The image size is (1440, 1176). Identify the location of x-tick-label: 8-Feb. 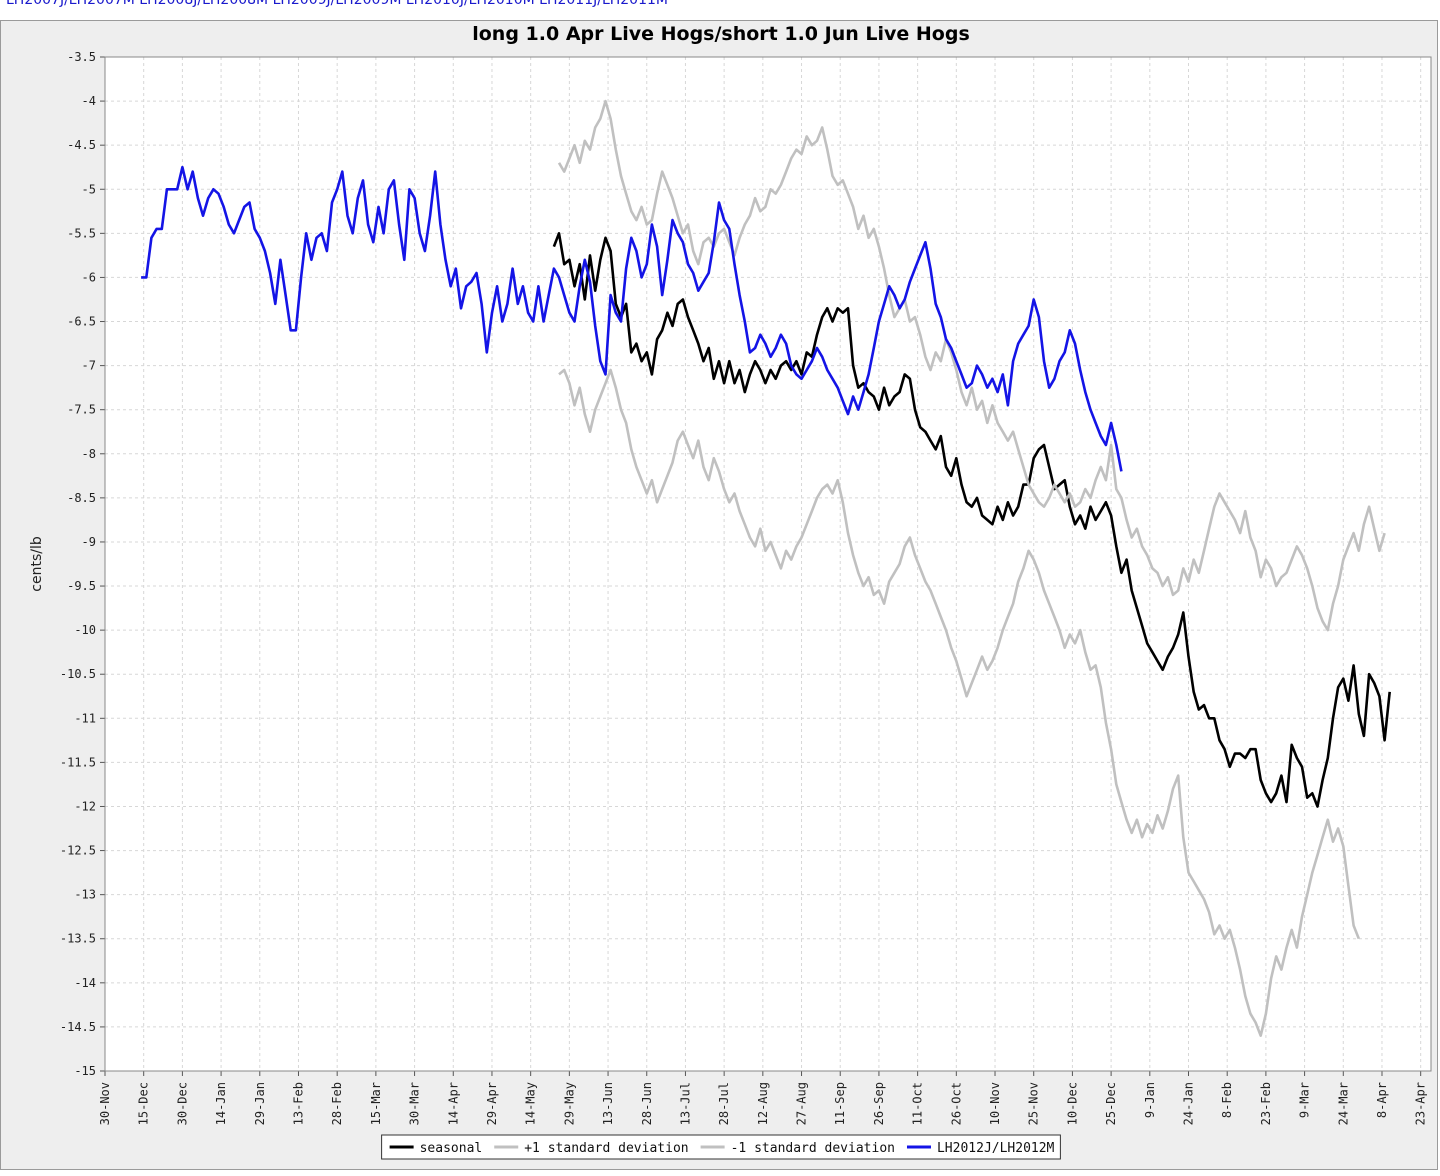
(1227, 1100).